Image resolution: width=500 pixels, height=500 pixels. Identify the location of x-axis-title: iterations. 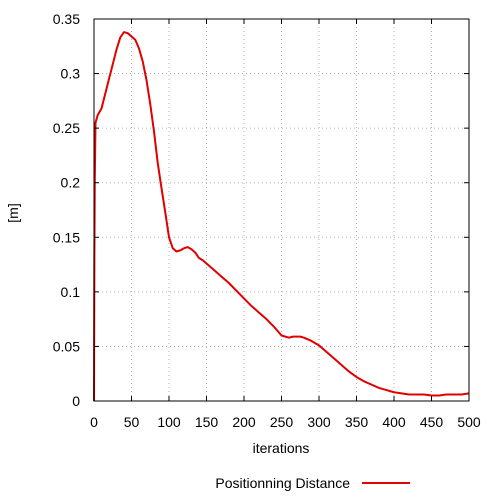
(281, 448).